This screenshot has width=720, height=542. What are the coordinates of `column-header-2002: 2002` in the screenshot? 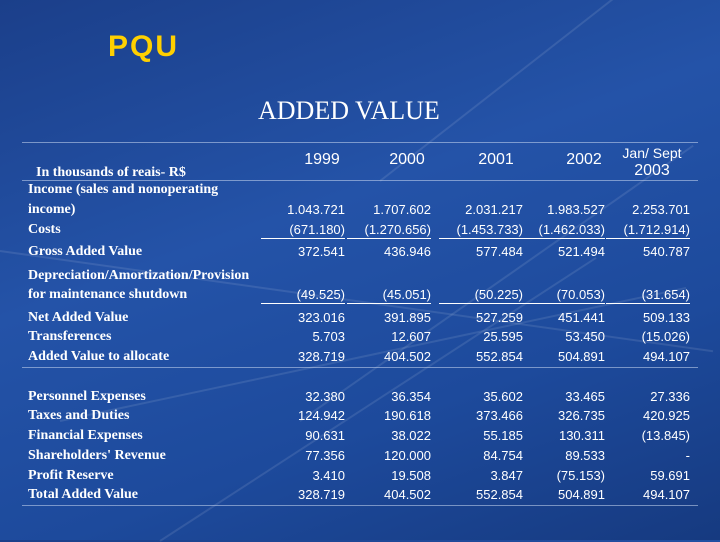 It's located at (584, 159).